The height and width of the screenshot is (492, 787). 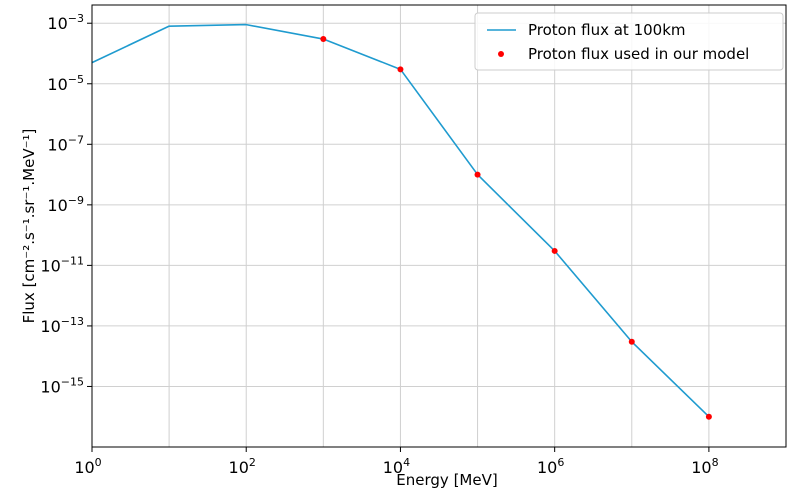 What do you see at coordinates (29, 226) in the screenshot?
I see `y-axis-label: Flux [cm⁻².s⁻¹.sr⁻¹.MeV⁻¹]` at bounding box center [29, 226].